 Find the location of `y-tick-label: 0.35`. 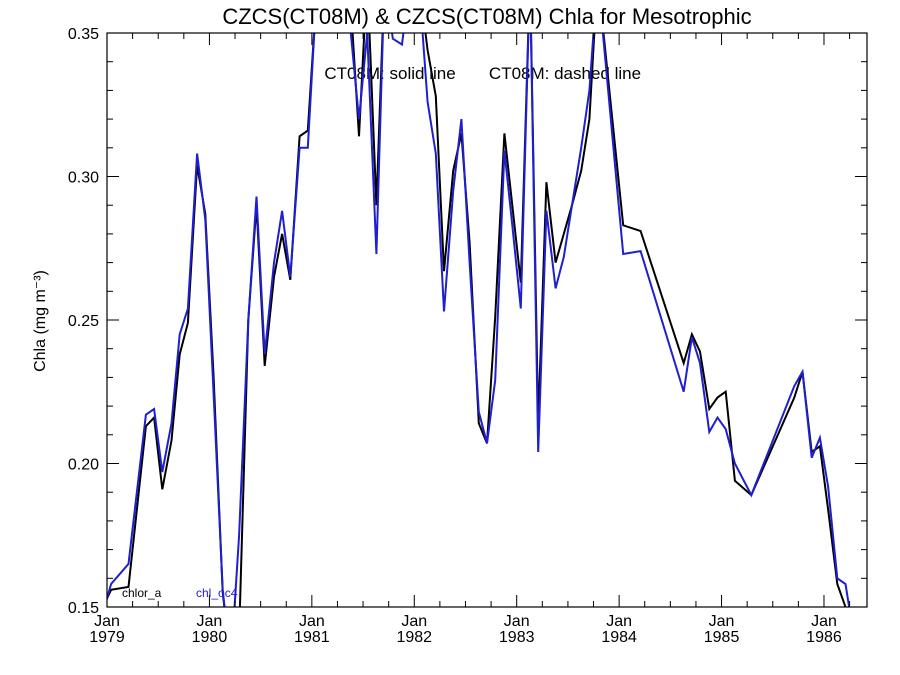

y-tick-label: 0.35 is located at coordinates (83, 34).